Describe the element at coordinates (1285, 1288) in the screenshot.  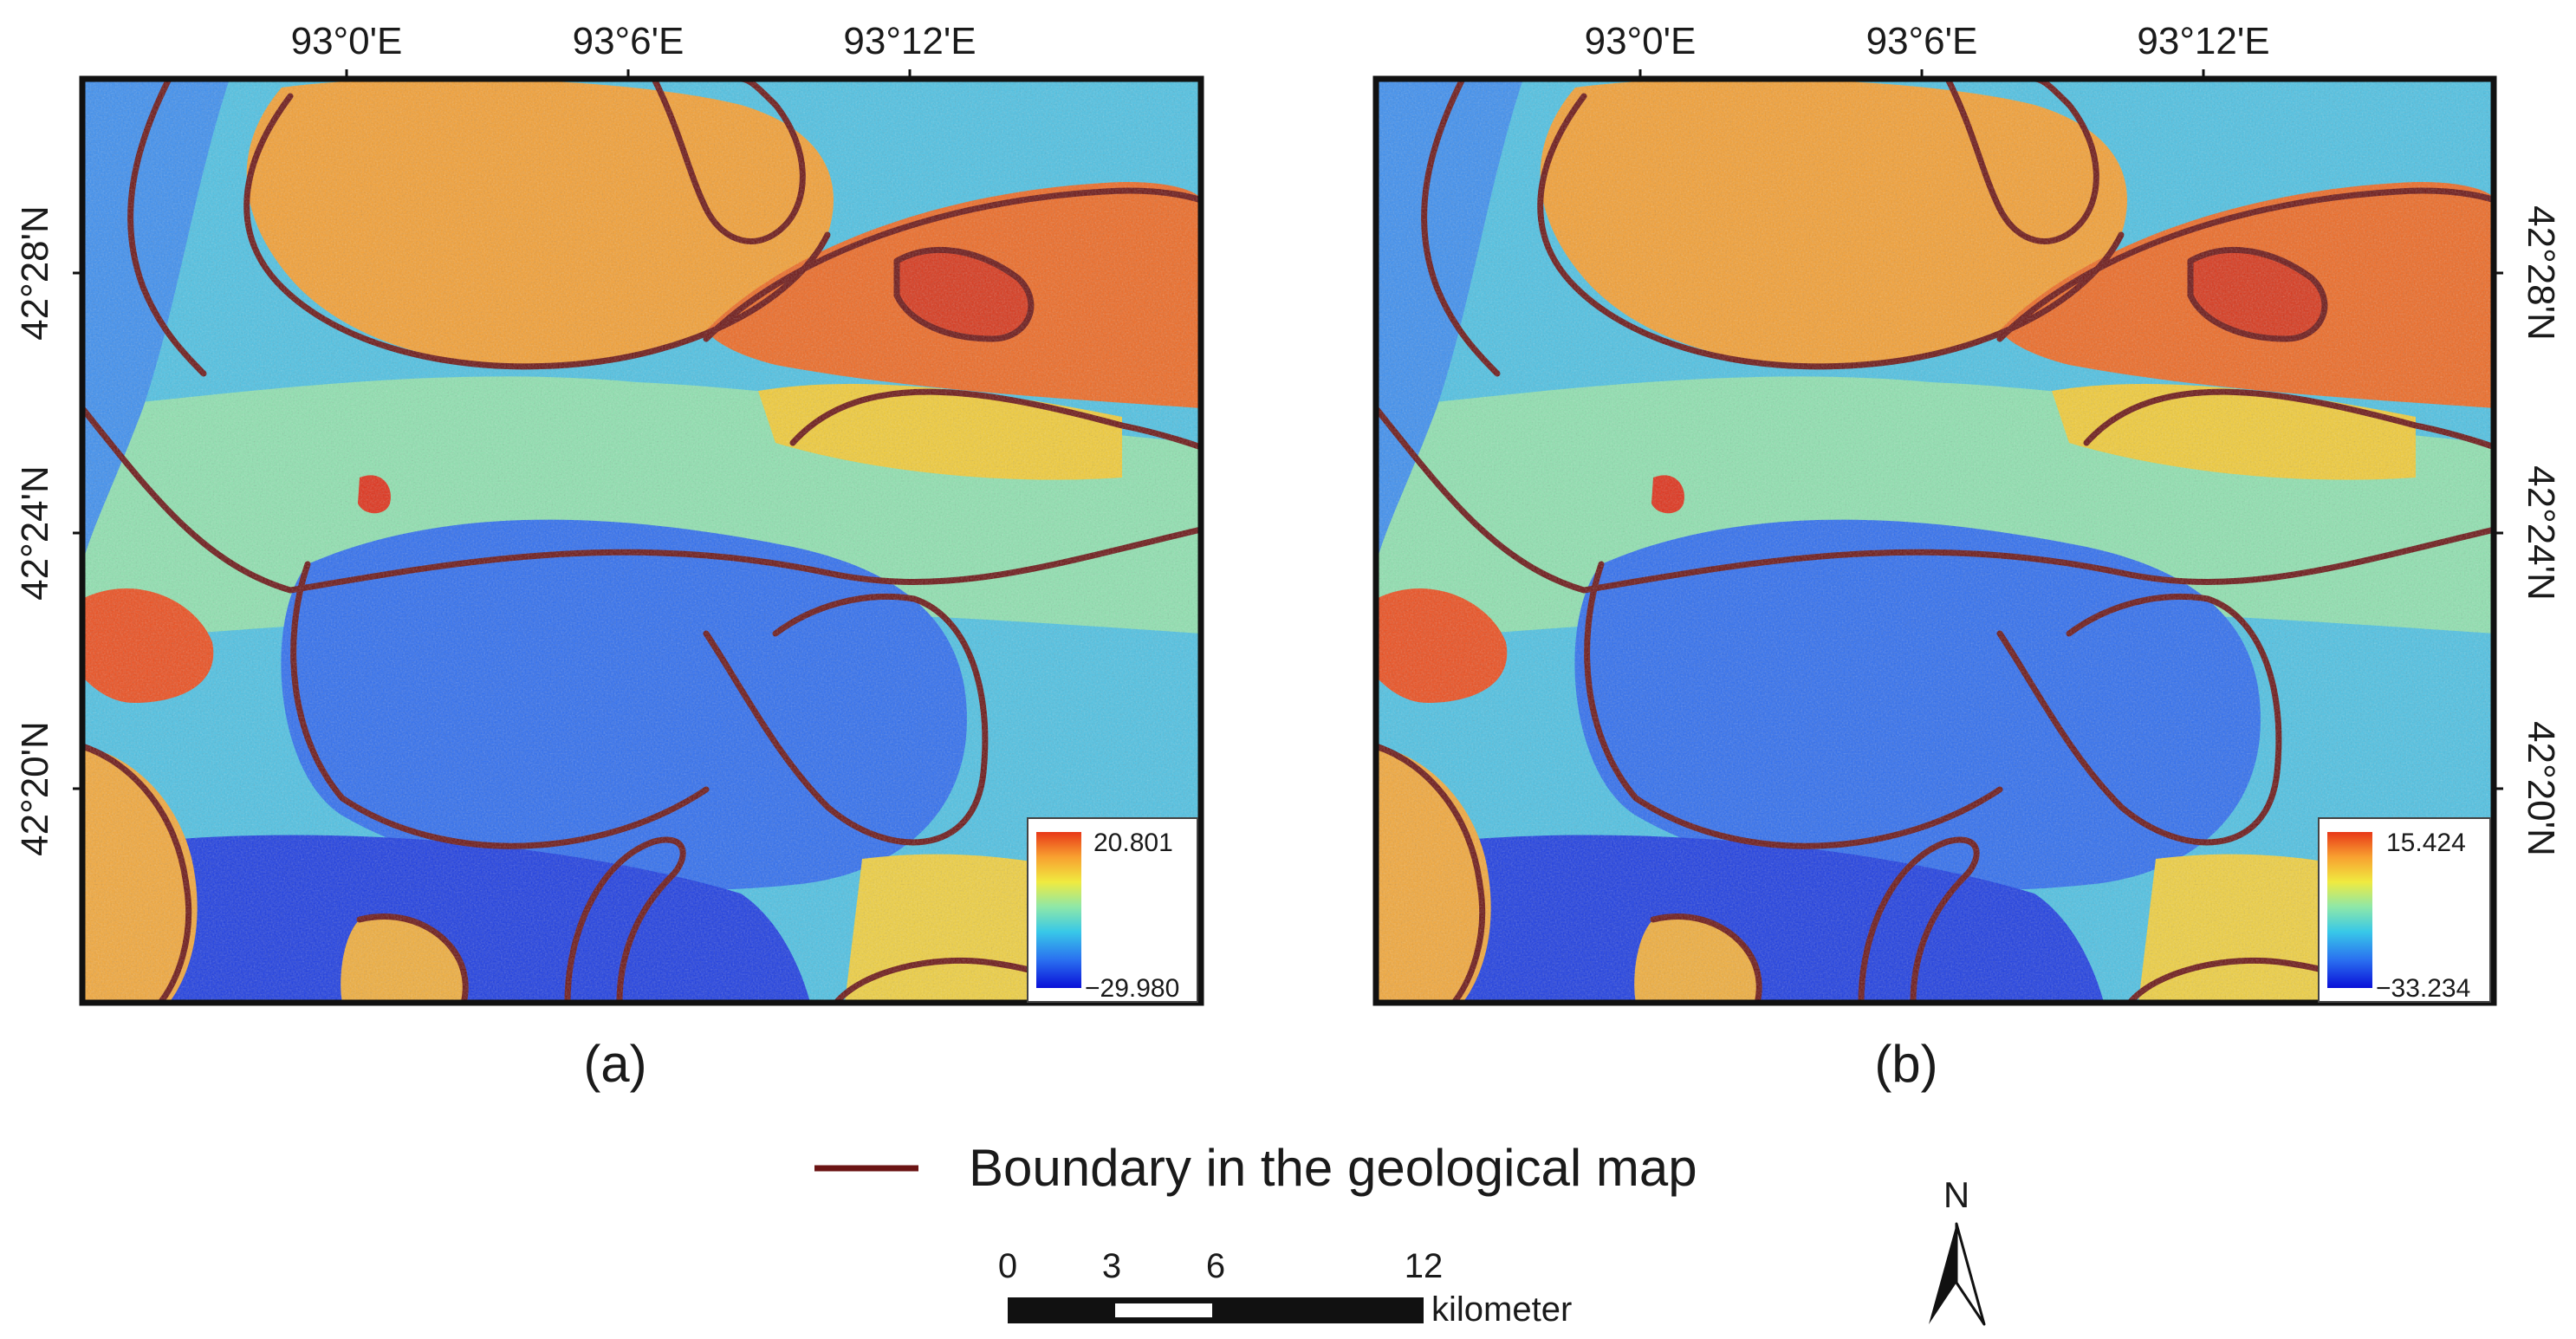
I see `scale-bar: 0 3 6 12 kilometer` at that location.